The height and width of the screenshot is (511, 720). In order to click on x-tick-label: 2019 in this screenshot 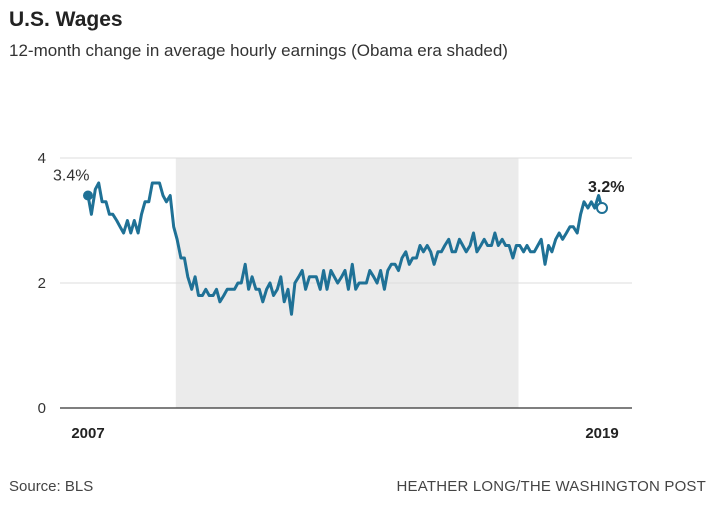, I will do `click(601, 433)`.